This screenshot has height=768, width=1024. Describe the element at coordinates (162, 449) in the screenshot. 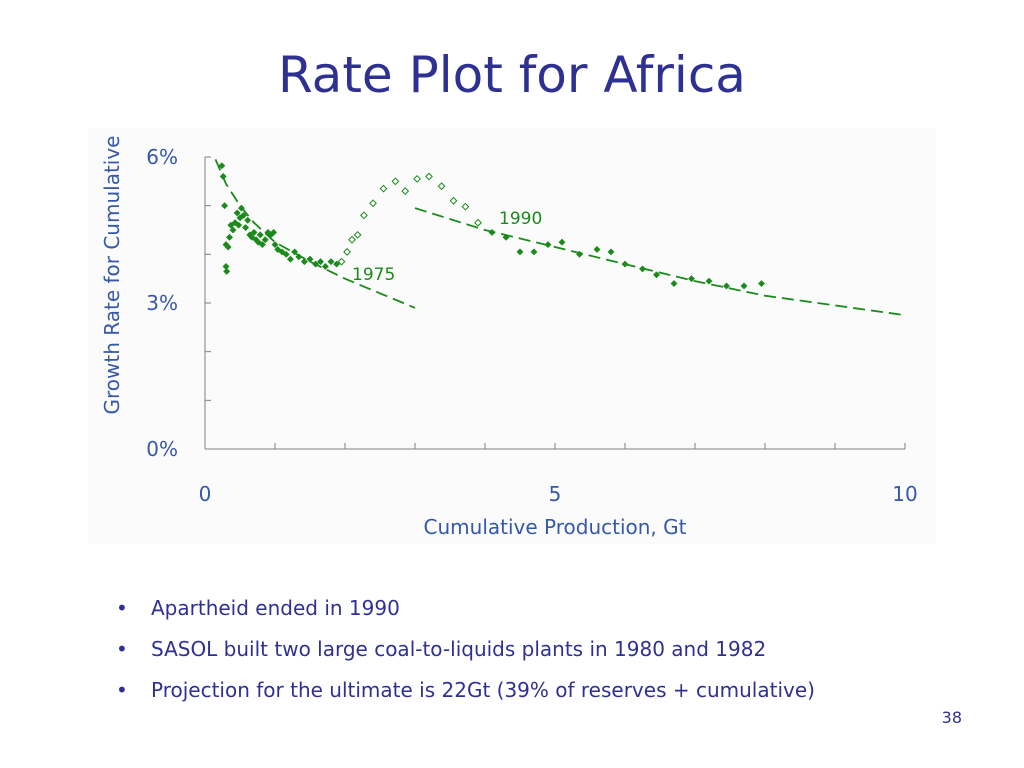

I see `y-tick-label: 0%` at that location.